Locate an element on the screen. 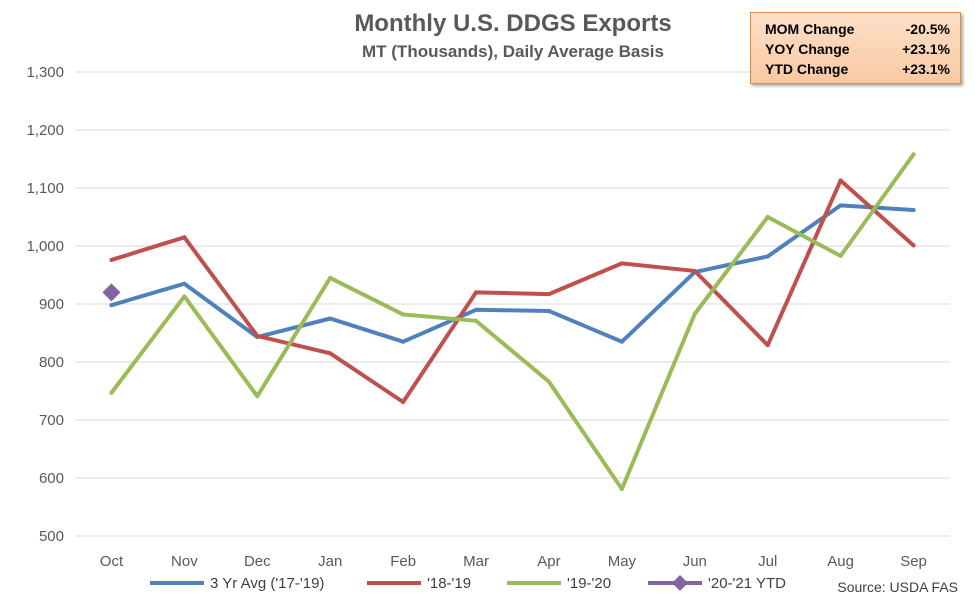  x-tick-label: Nov is located at coordinates (184, 561).